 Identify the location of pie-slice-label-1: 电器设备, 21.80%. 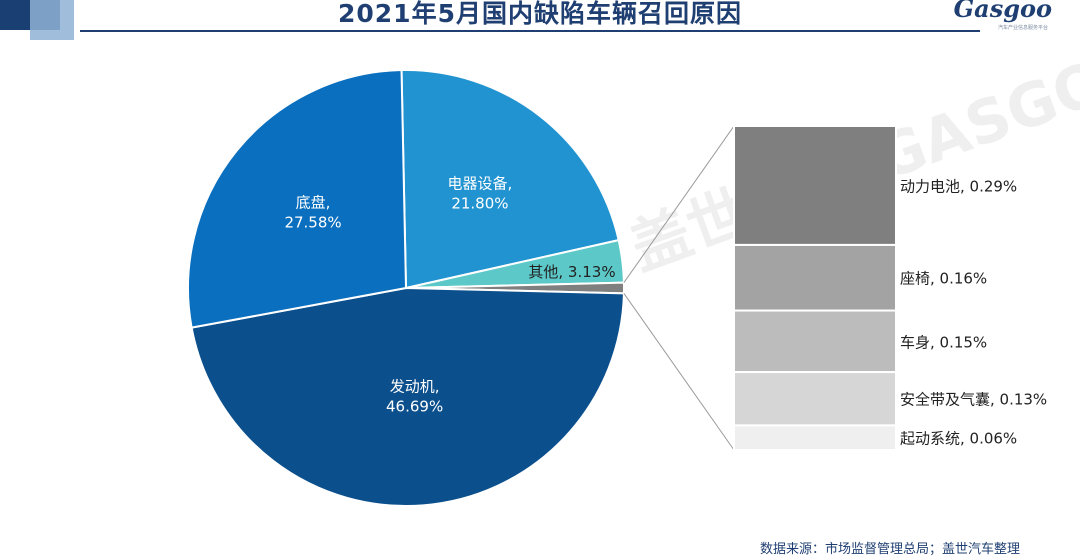
(480, 194).